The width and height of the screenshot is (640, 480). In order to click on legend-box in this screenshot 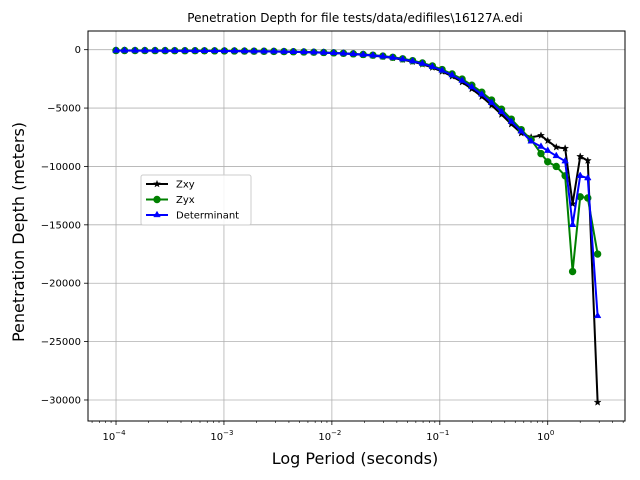, I will do `click(196, 200)`.